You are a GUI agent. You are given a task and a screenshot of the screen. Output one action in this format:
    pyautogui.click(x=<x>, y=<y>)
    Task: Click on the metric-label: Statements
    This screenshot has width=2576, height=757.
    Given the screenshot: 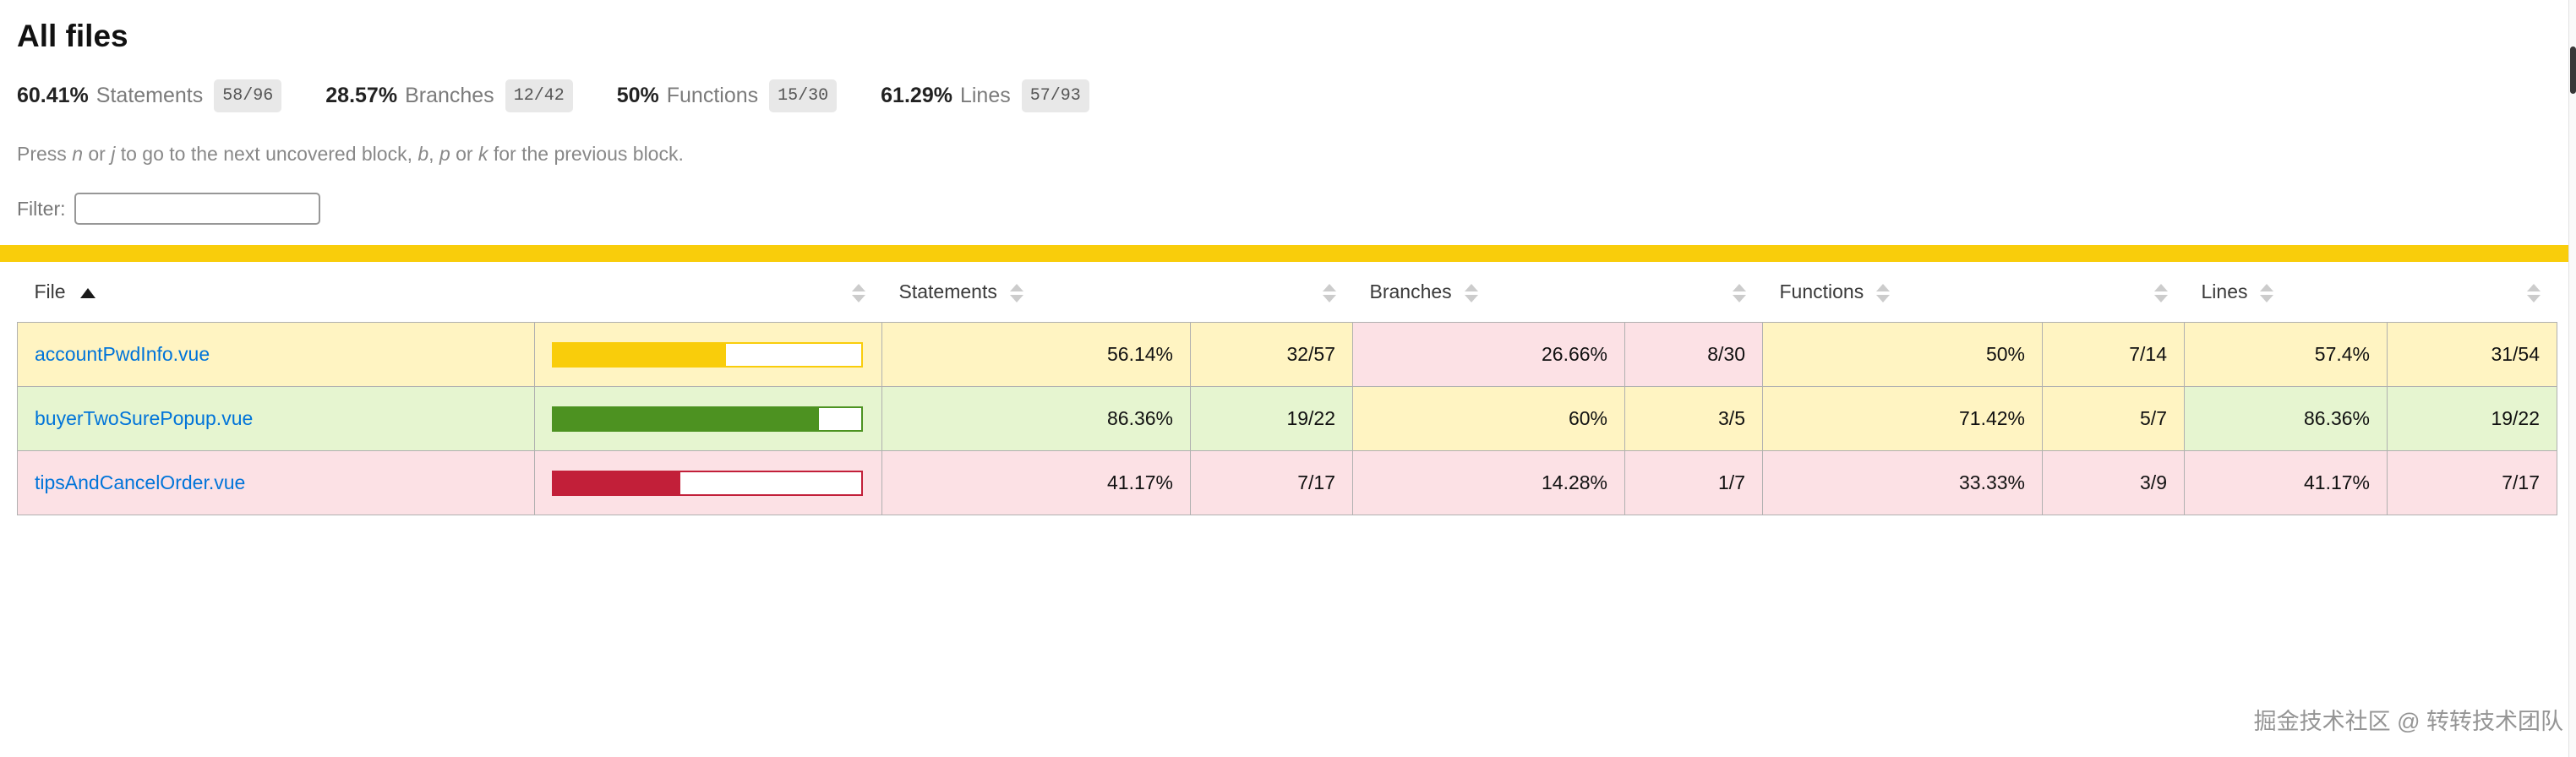 What is the action you would take?
    pyautogui.click(x=150, y=95)
    